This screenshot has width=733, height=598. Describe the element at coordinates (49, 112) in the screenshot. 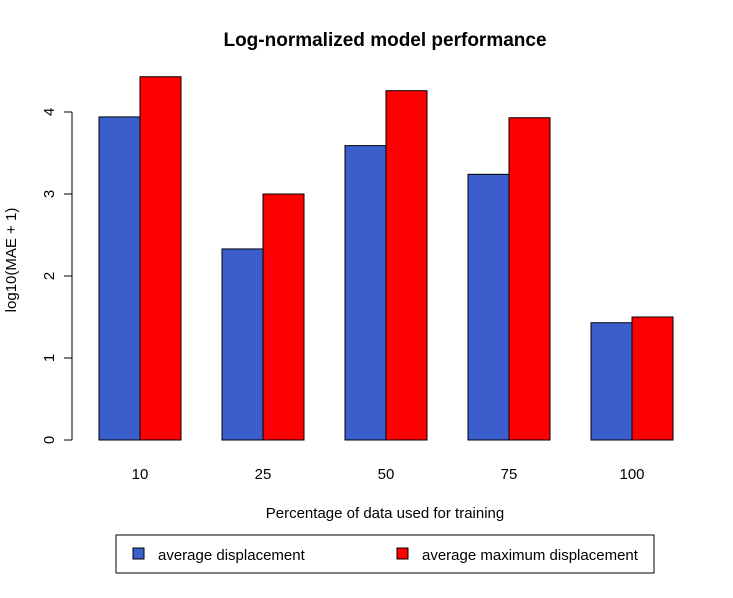

I see `y-tick-label: 4` at that location.